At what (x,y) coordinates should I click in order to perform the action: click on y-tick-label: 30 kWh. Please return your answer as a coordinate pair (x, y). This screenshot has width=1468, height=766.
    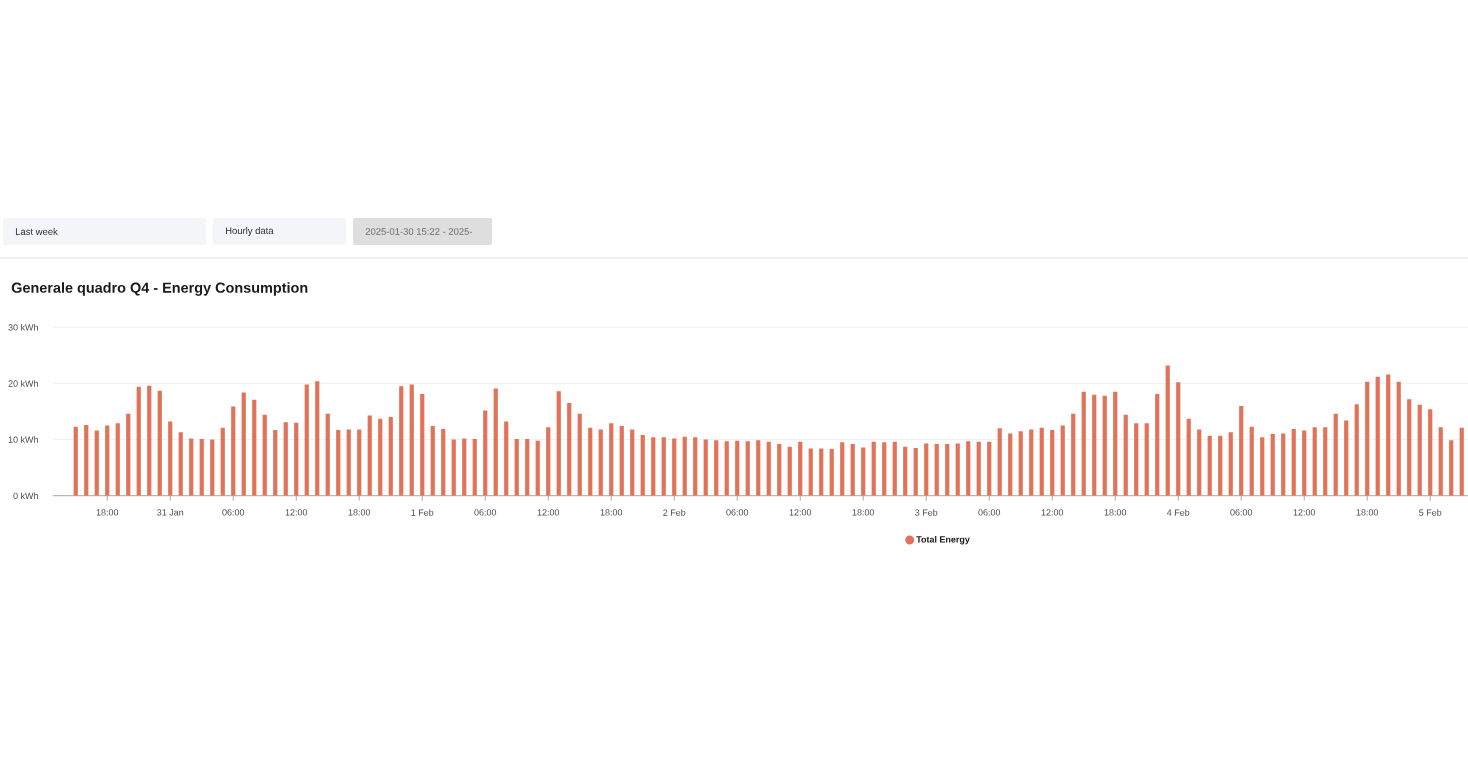
    Looking at the image, I should click on (23, 327).